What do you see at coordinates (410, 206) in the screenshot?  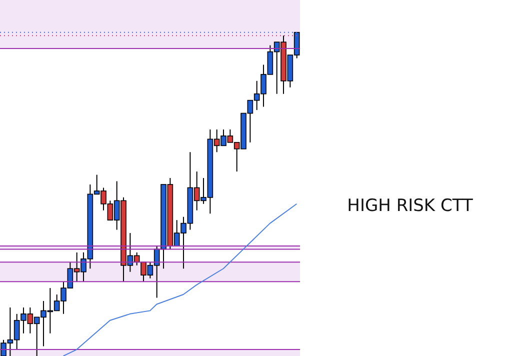 I see `text: HIGH RISK CTT` at bounding box center [410, 206].